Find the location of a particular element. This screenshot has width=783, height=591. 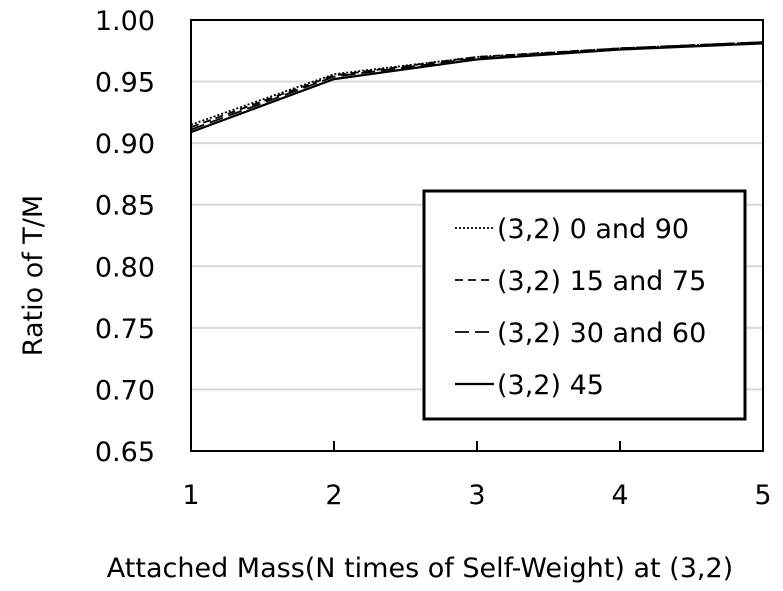

y-tick-label: 0.85 is located at coordinates (125, 206).